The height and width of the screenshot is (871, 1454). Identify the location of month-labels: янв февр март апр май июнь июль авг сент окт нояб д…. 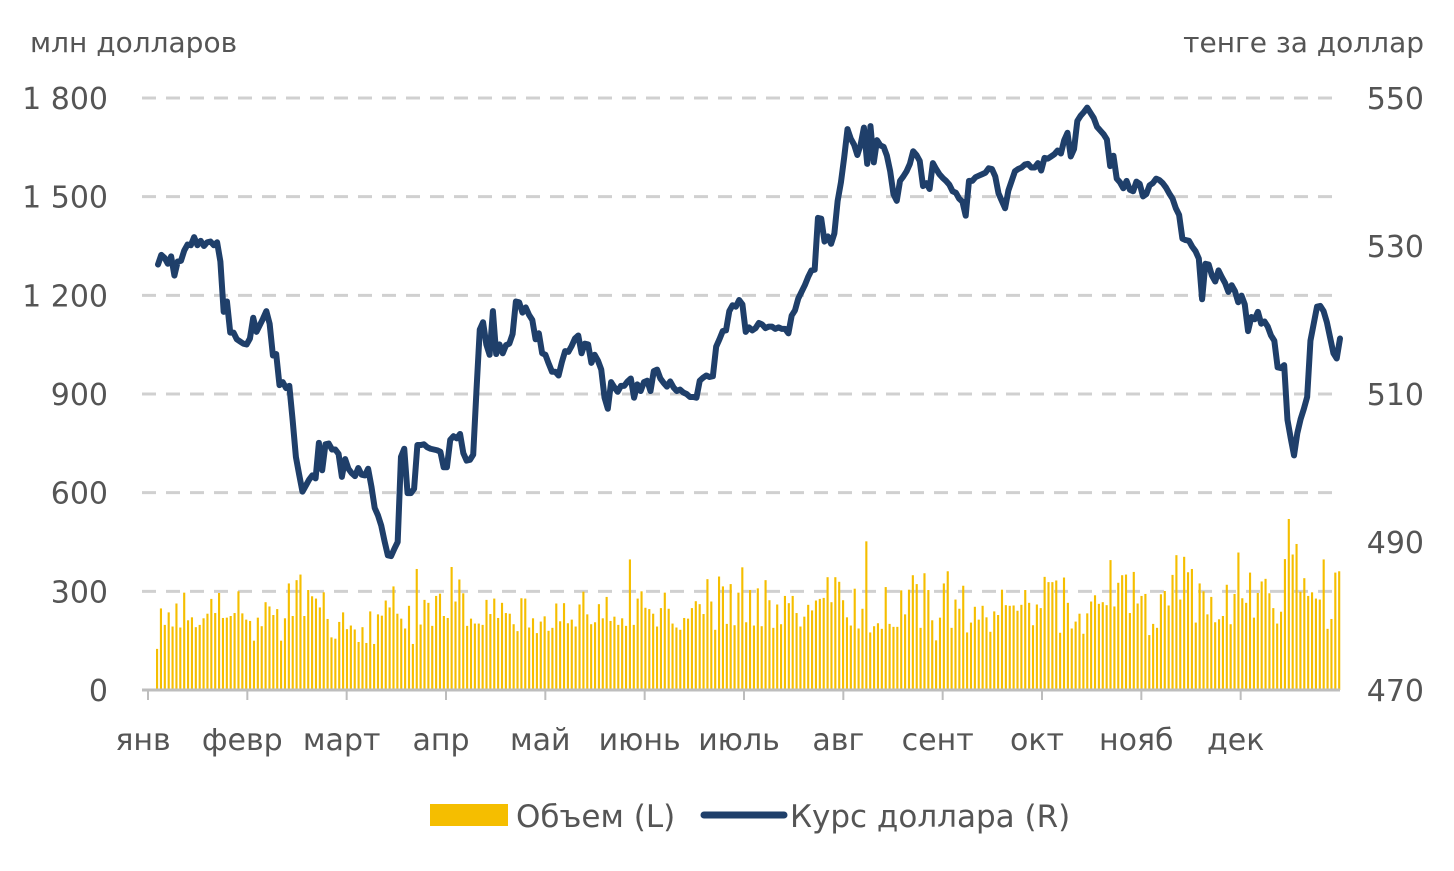
(689, 740).